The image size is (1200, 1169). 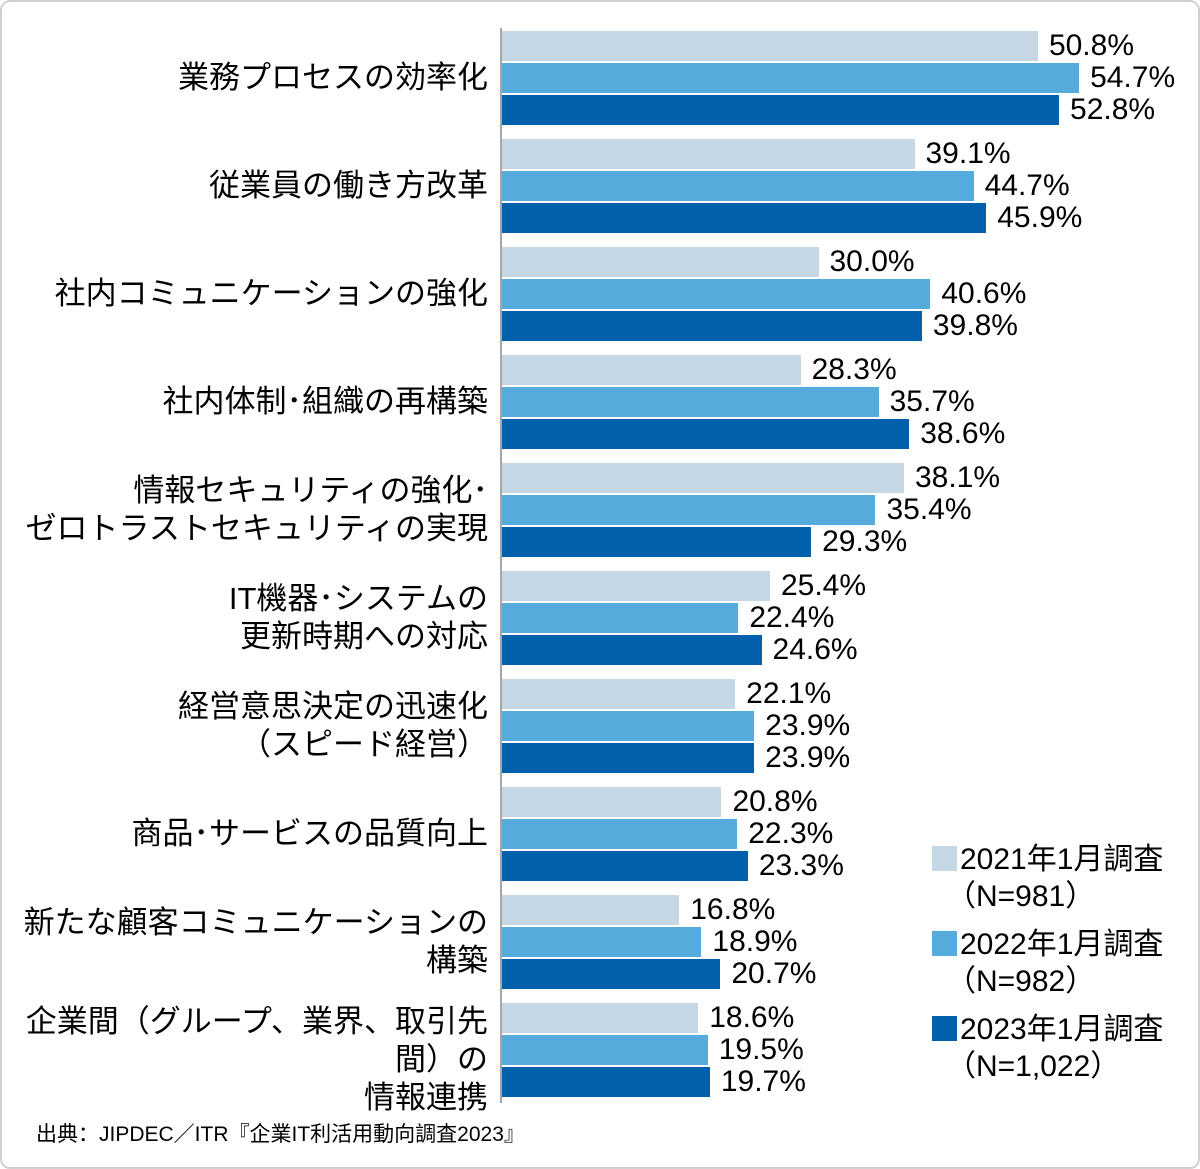 I want to click on bar-row: 50.8%, so click(x=850, y=46).